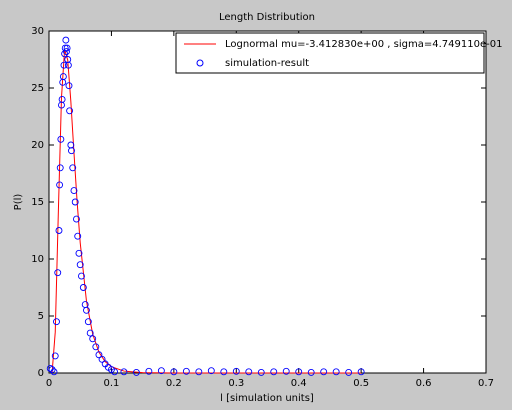  Describe the element at coordinates (111, 383) in the screenshot. I see `x-tick-label: 0.1` at that location.